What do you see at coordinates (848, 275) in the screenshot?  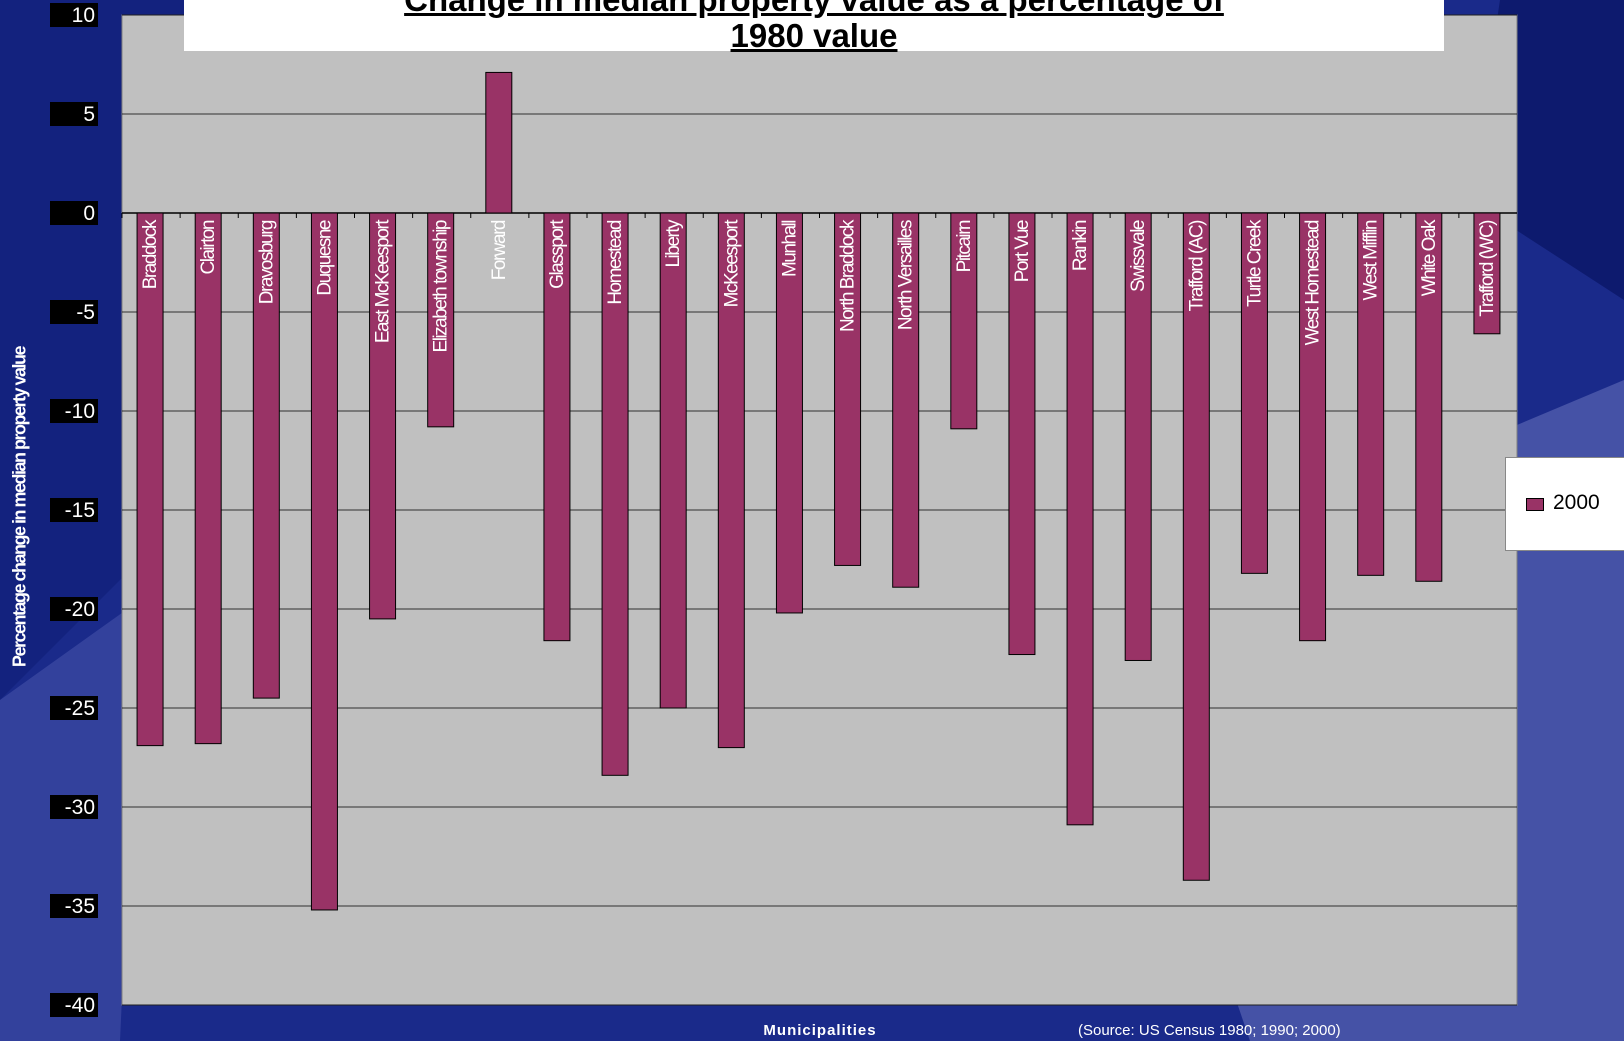 I see `category-label: North Braddock` at bounding box center [848, 275].